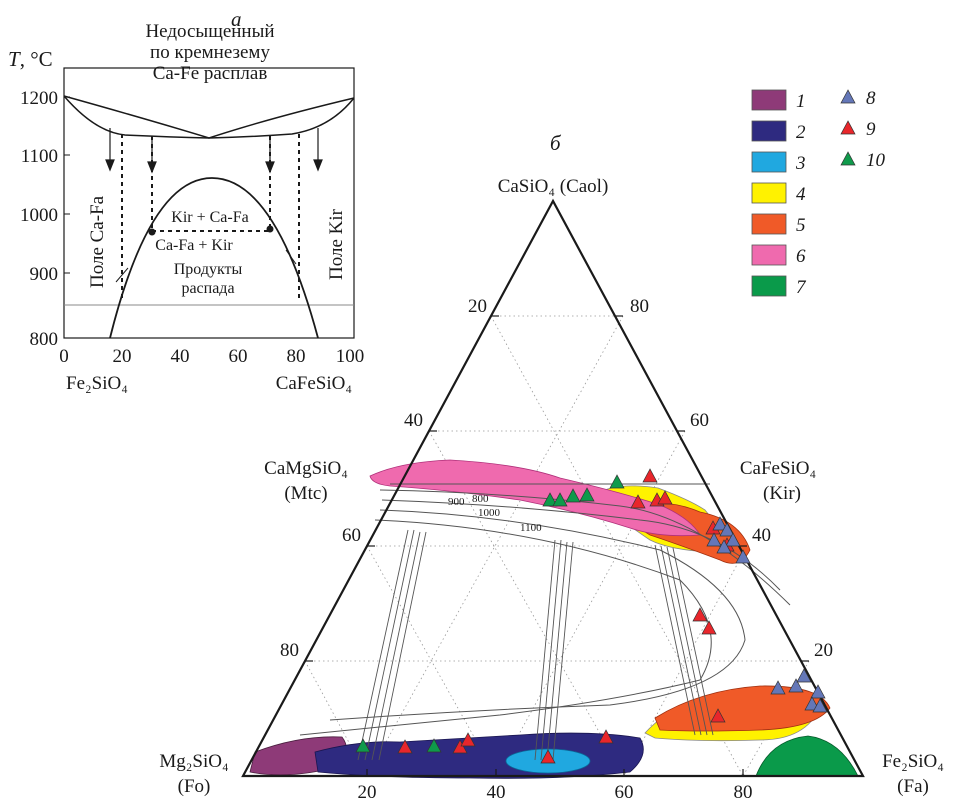  What do you see at coordinates (699, 420) in the screenshot?
I see `tick-right: 60` at bounding box center [699, 420].